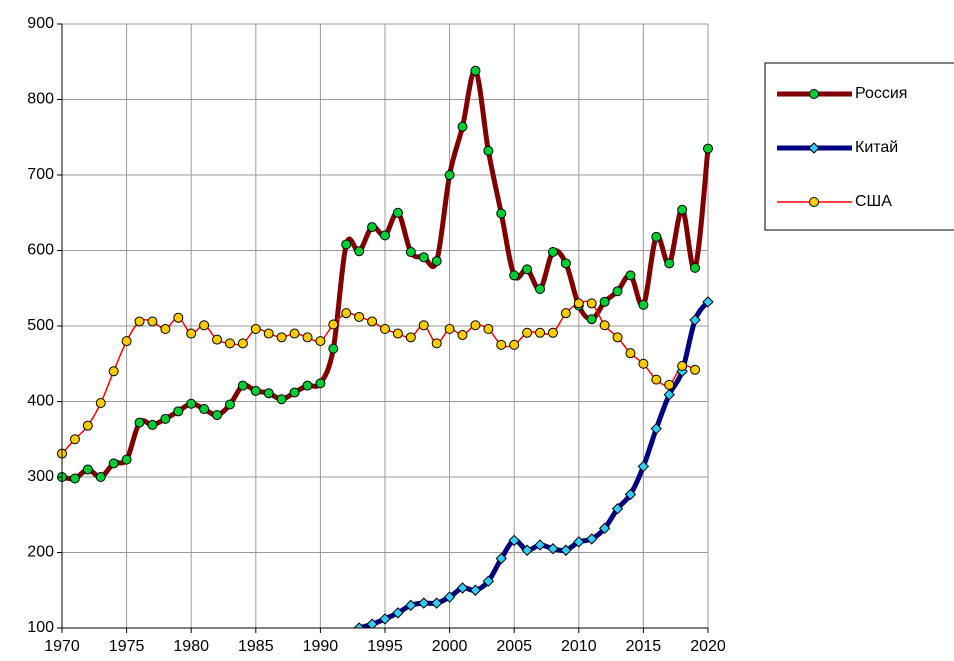 The image size is (954, 661). Describe the element at coordinates (321, 646) in the screenshot. I see `x-tick-label: 1990` at that location.